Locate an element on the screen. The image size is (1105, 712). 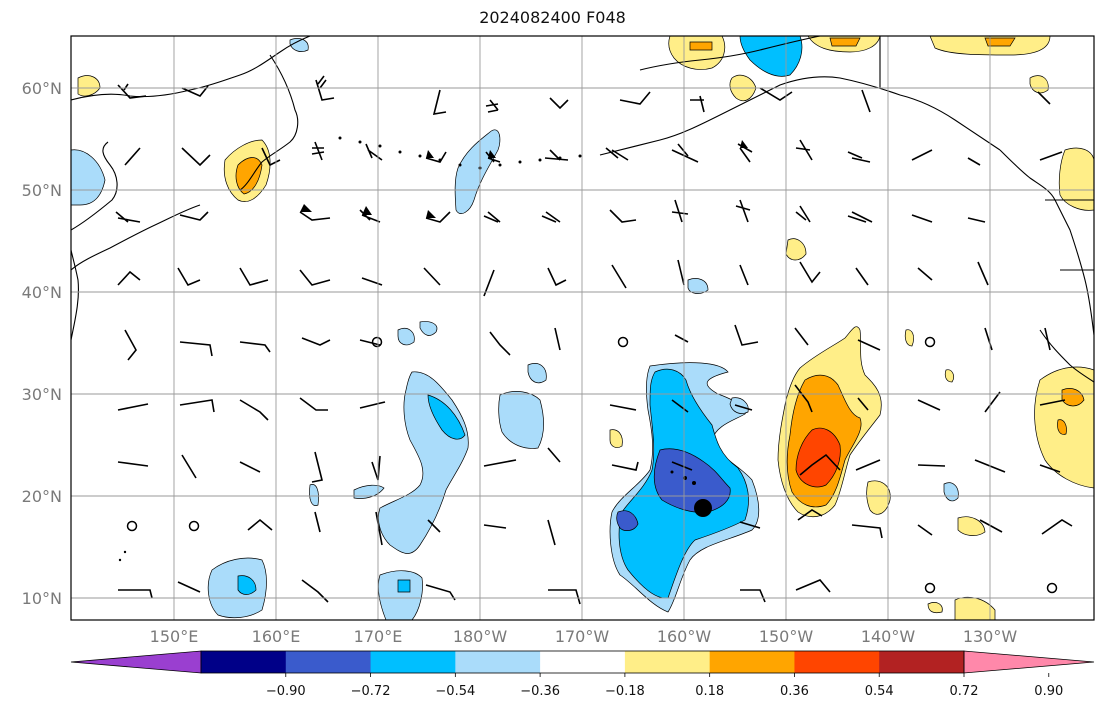
colorbar-outline is located at coordinates (582, 662).